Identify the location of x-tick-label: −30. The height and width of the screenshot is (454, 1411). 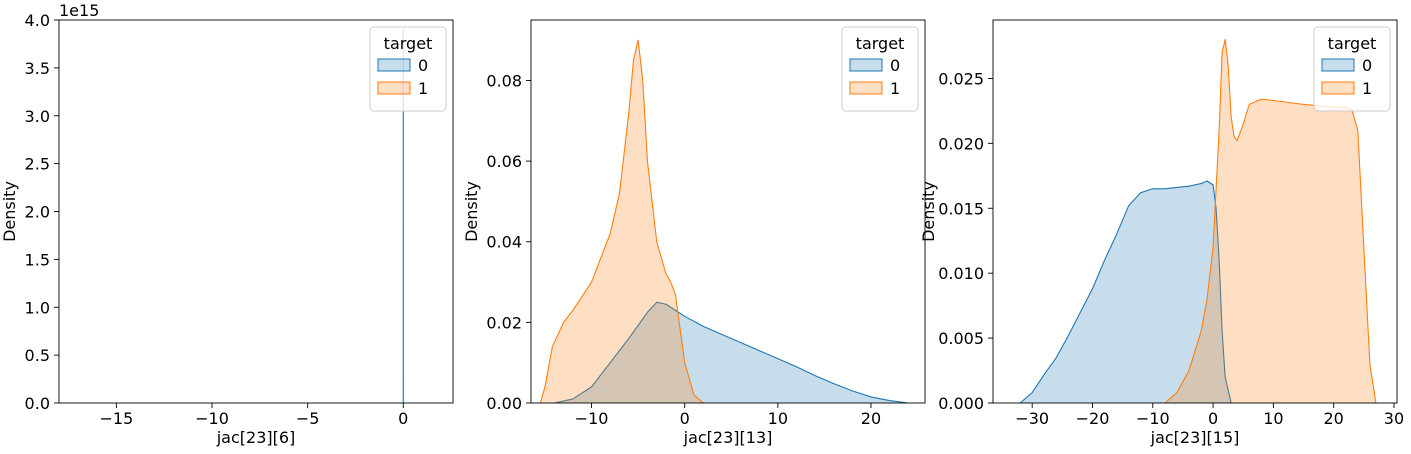
(1032, 418).